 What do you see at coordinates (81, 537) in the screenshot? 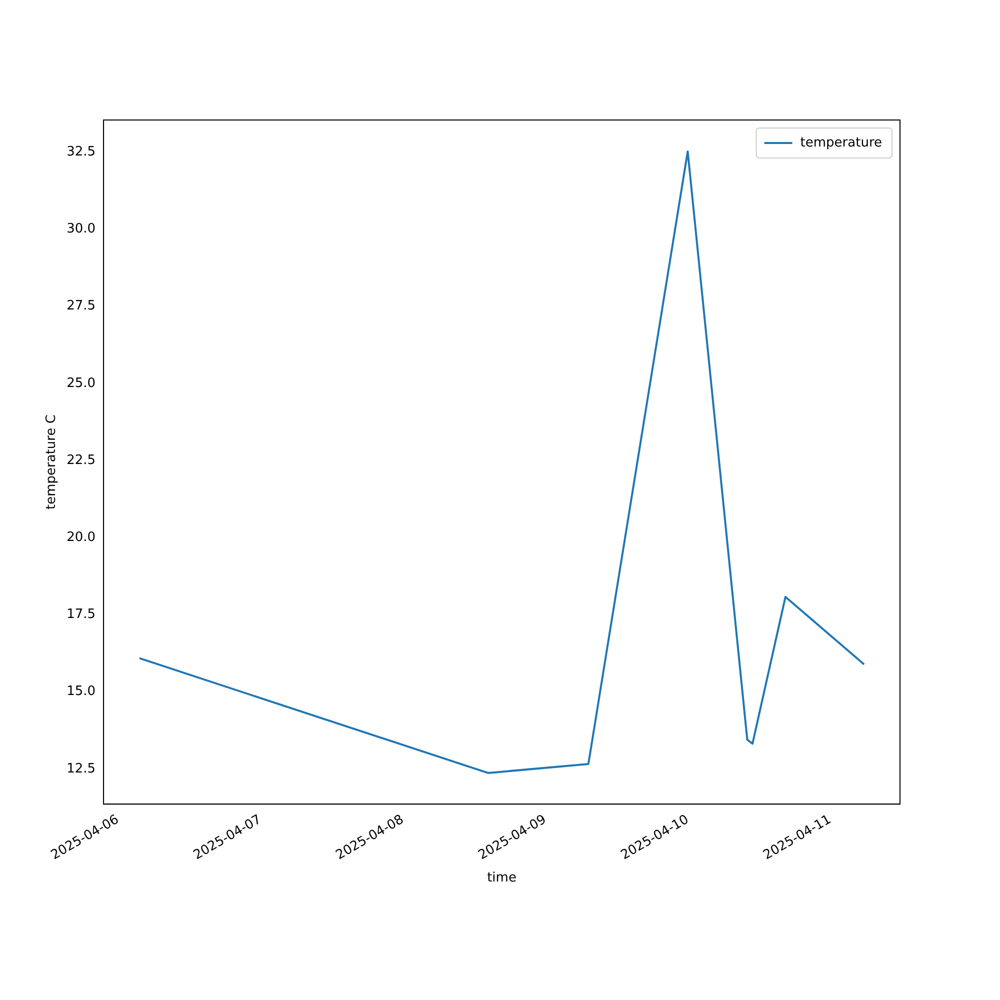
I see `y-tick-label: 20.0` at bounding box center [81, 537].